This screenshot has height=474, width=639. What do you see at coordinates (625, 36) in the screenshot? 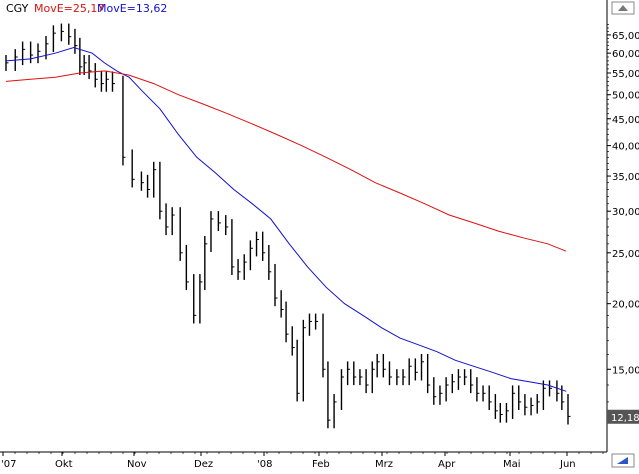
I see `y-tick-label: 65,00` at bounding box center [625, 36].